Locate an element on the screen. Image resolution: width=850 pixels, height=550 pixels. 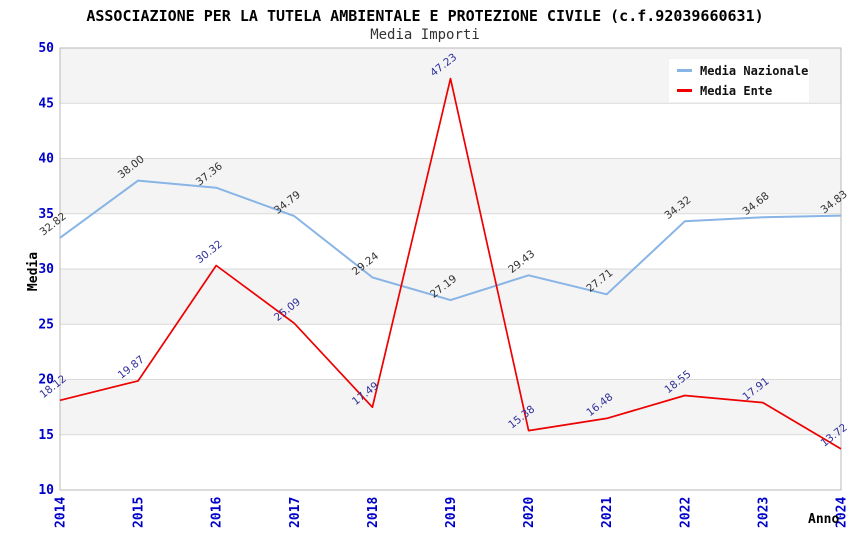
x-tick-label: 2024 is located at coordinates (842, 512).